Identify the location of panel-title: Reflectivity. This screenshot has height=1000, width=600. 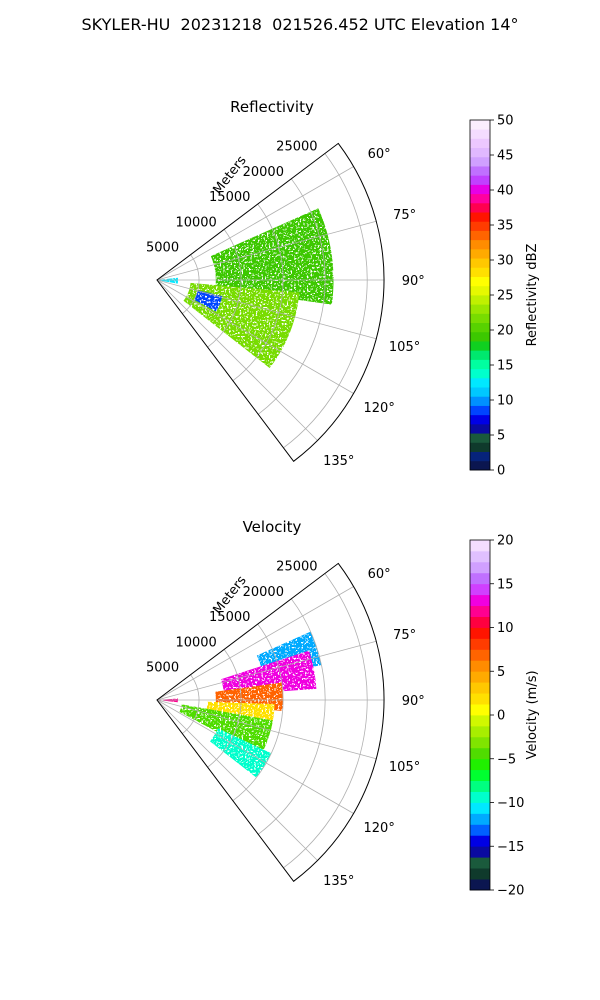
(272, 107).